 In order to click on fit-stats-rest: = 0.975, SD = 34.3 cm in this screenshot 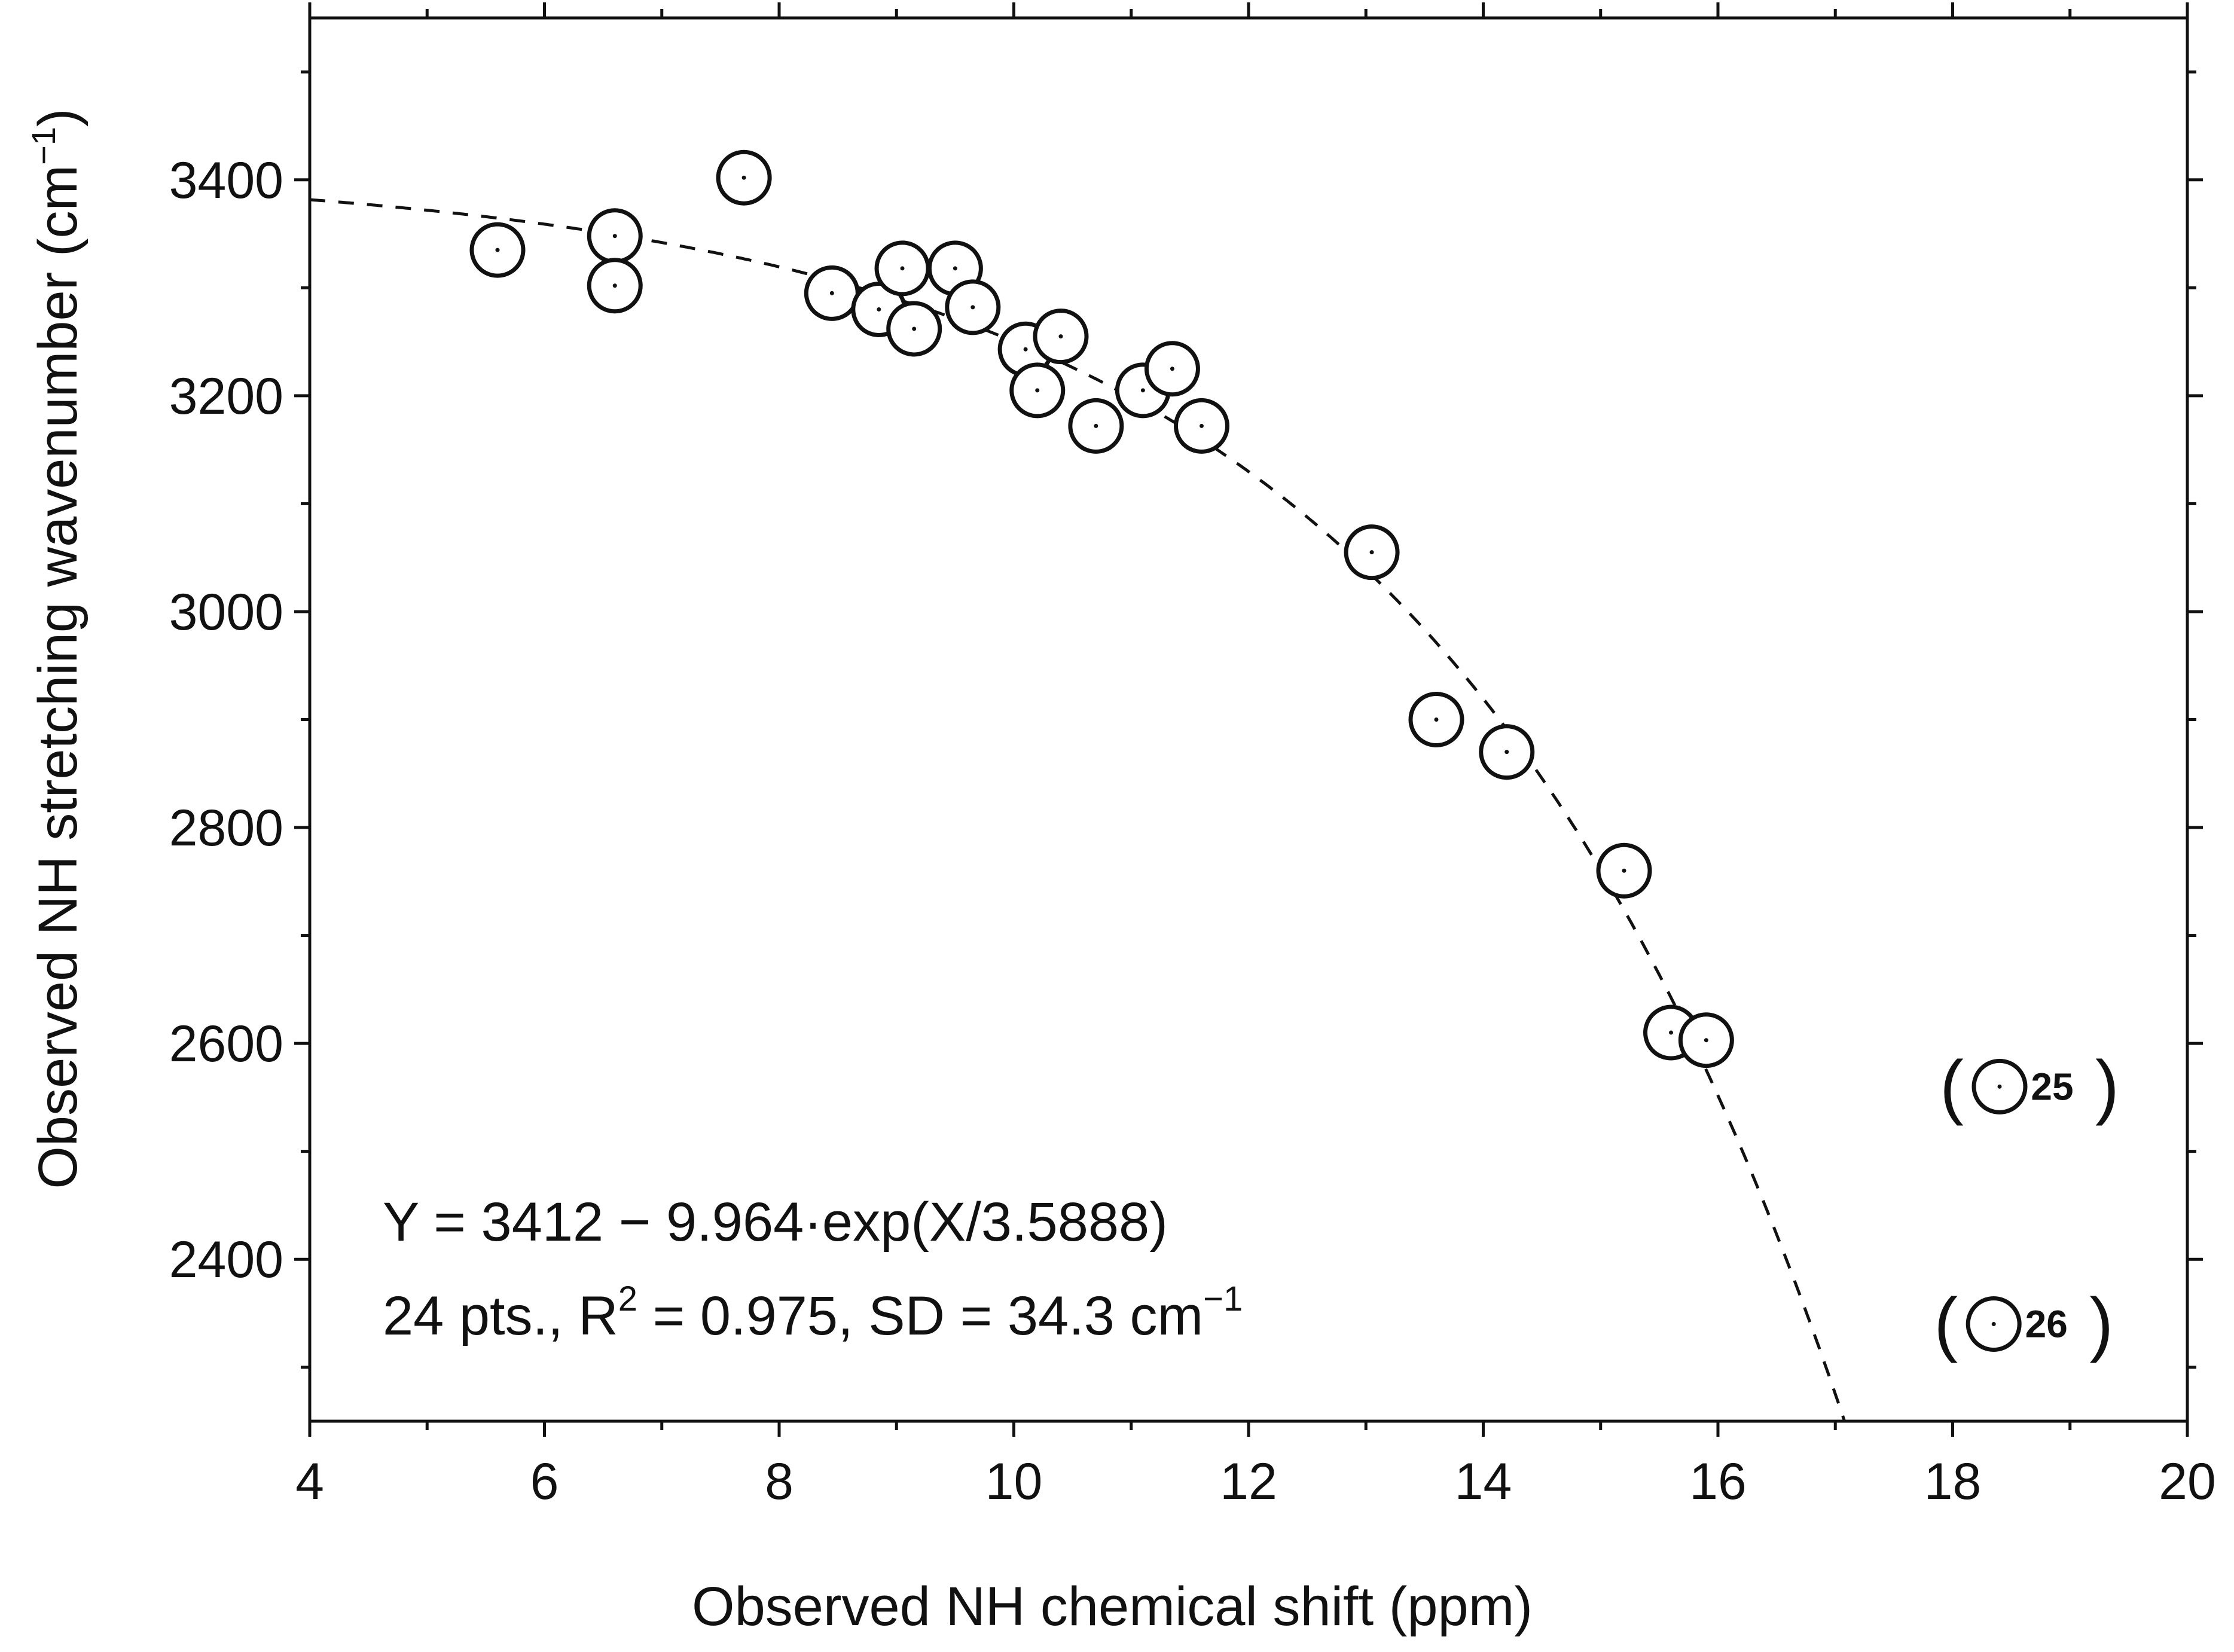, I will do `click(920, 1316)`.